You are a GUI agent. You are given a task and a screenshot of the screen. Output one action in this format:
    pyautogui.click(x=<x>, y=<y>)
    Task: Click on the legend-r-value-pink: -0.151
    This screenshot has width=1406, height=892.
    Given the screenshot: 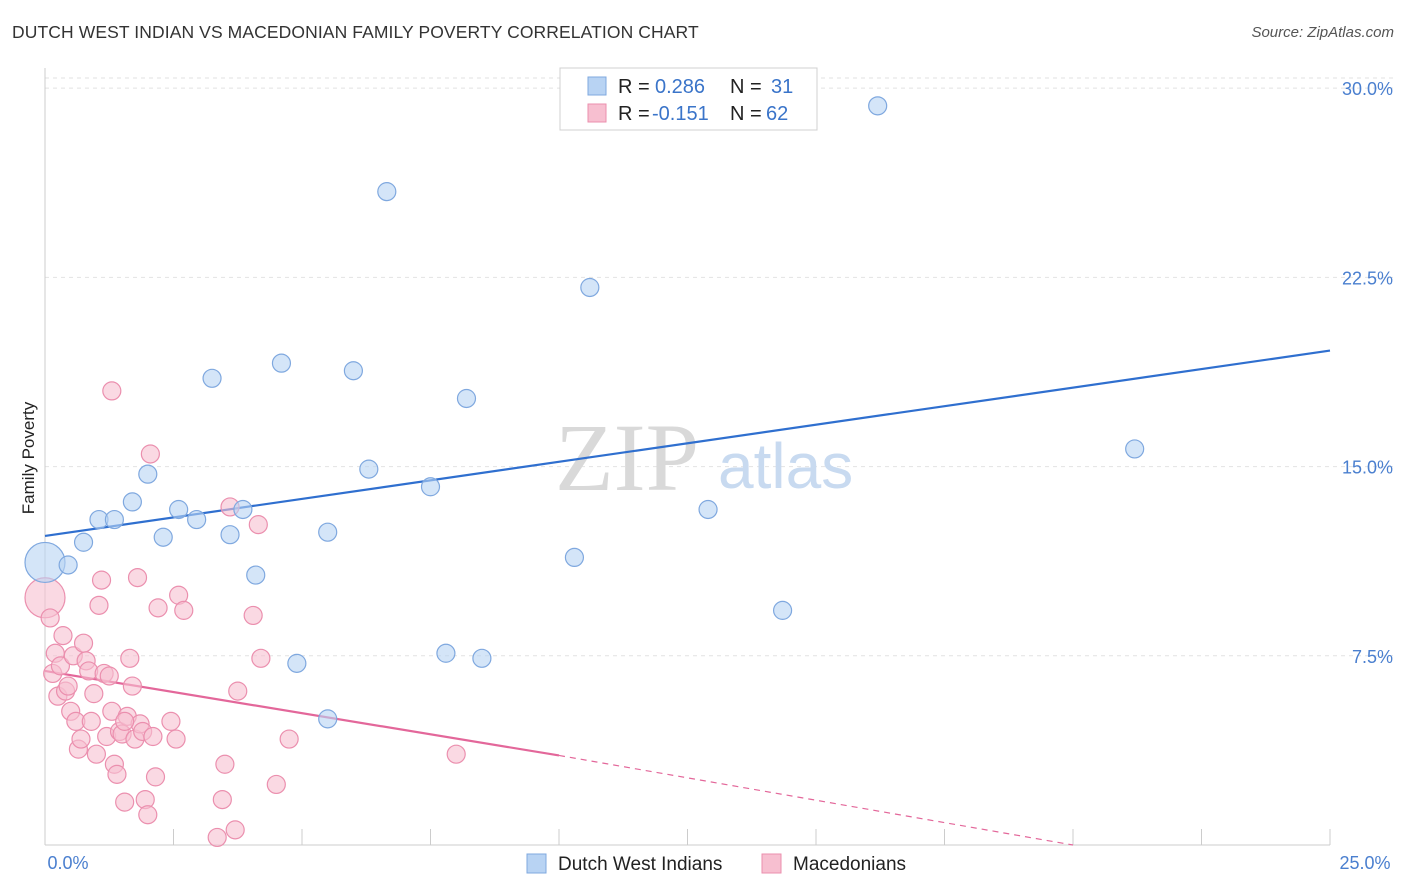 What is the action you would take?
    pyautogui.click(x=680, y=114)
    